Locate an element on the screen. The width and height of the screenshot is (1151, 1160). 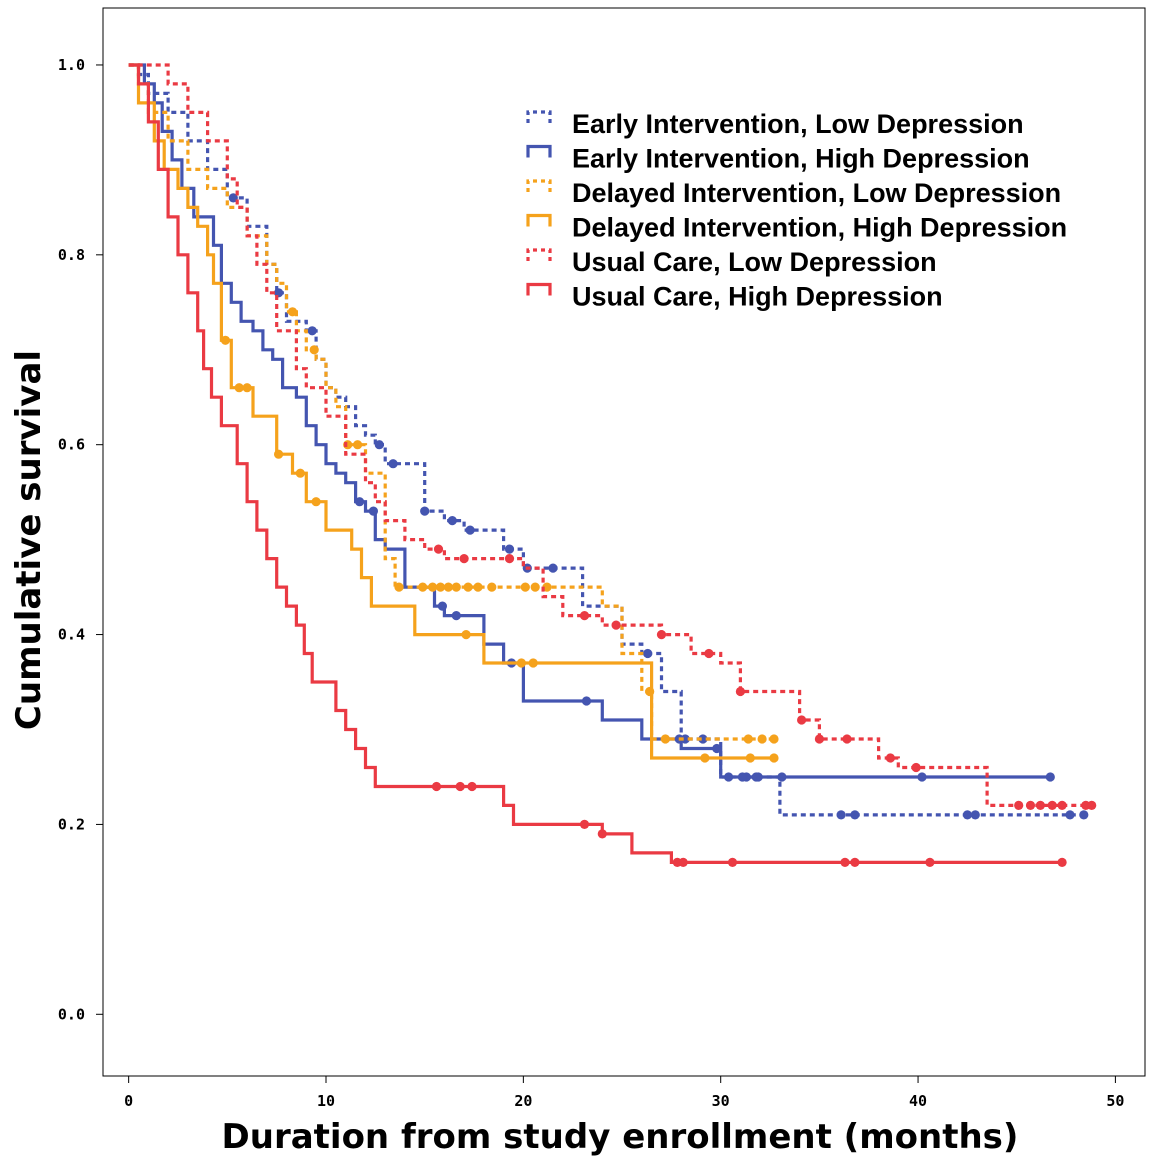
x-axis-title: Duration from study enrollment (months) is located at coordinates (620, 1137).